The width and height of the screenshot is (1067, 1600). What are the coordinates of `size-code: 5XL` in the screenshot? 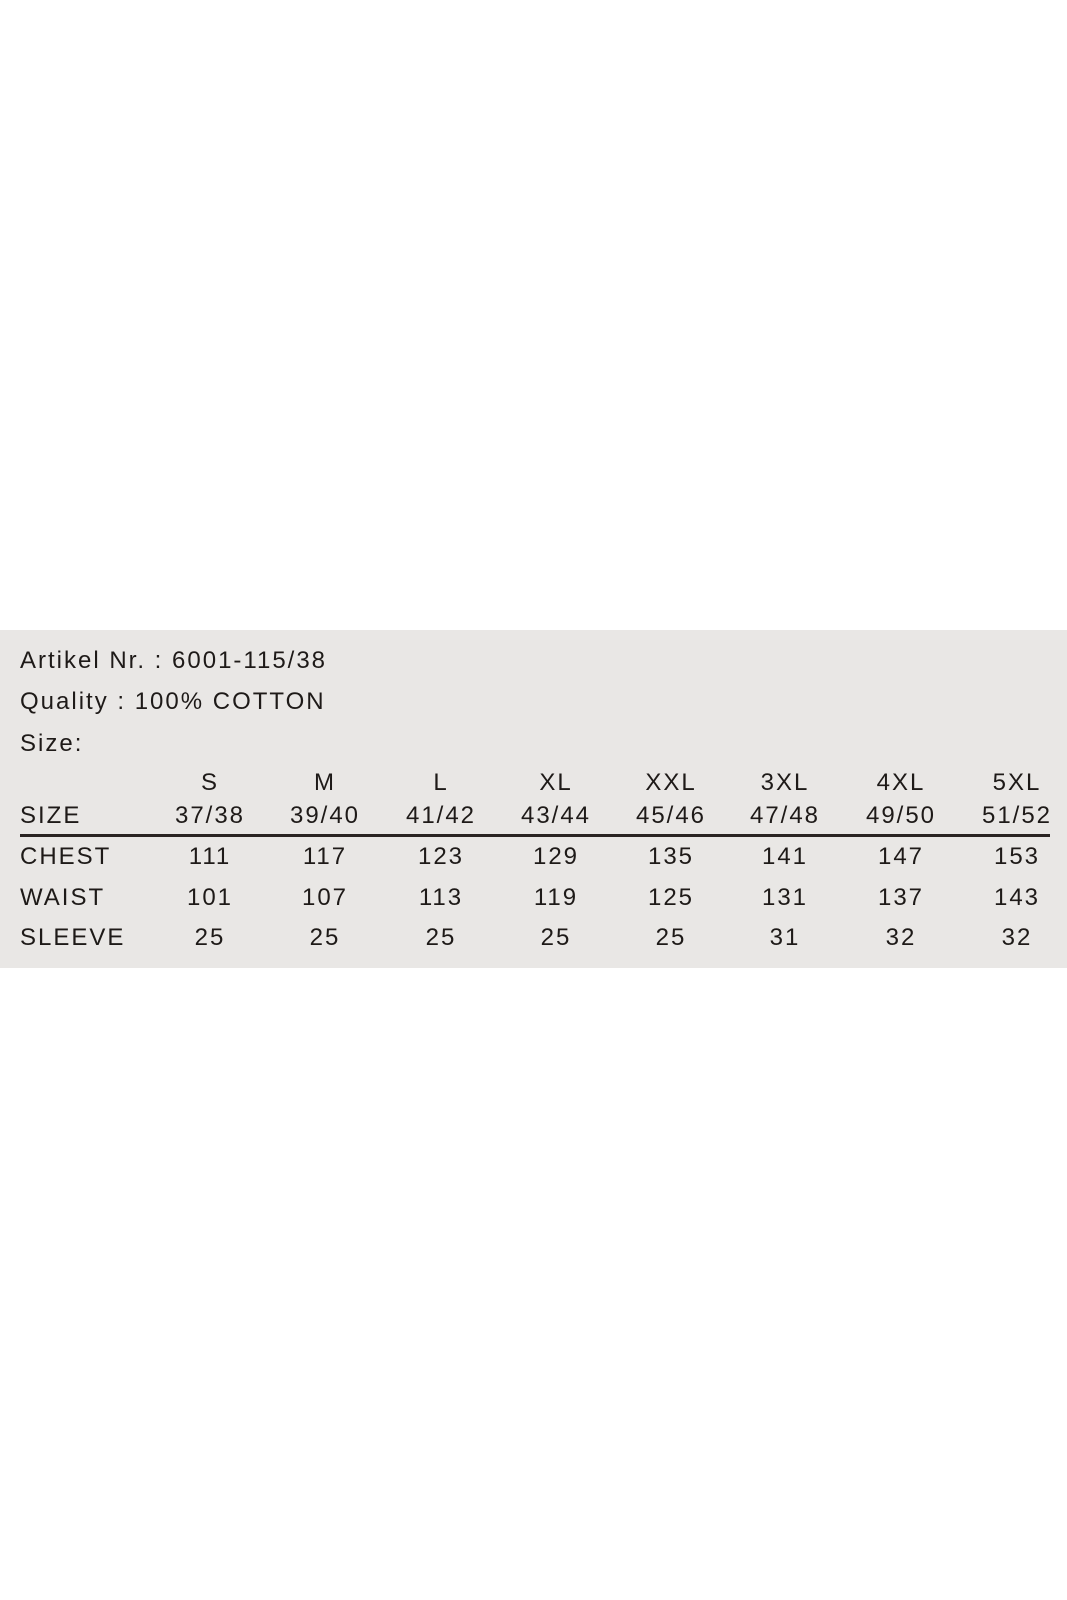 It's located at (1017, 782).